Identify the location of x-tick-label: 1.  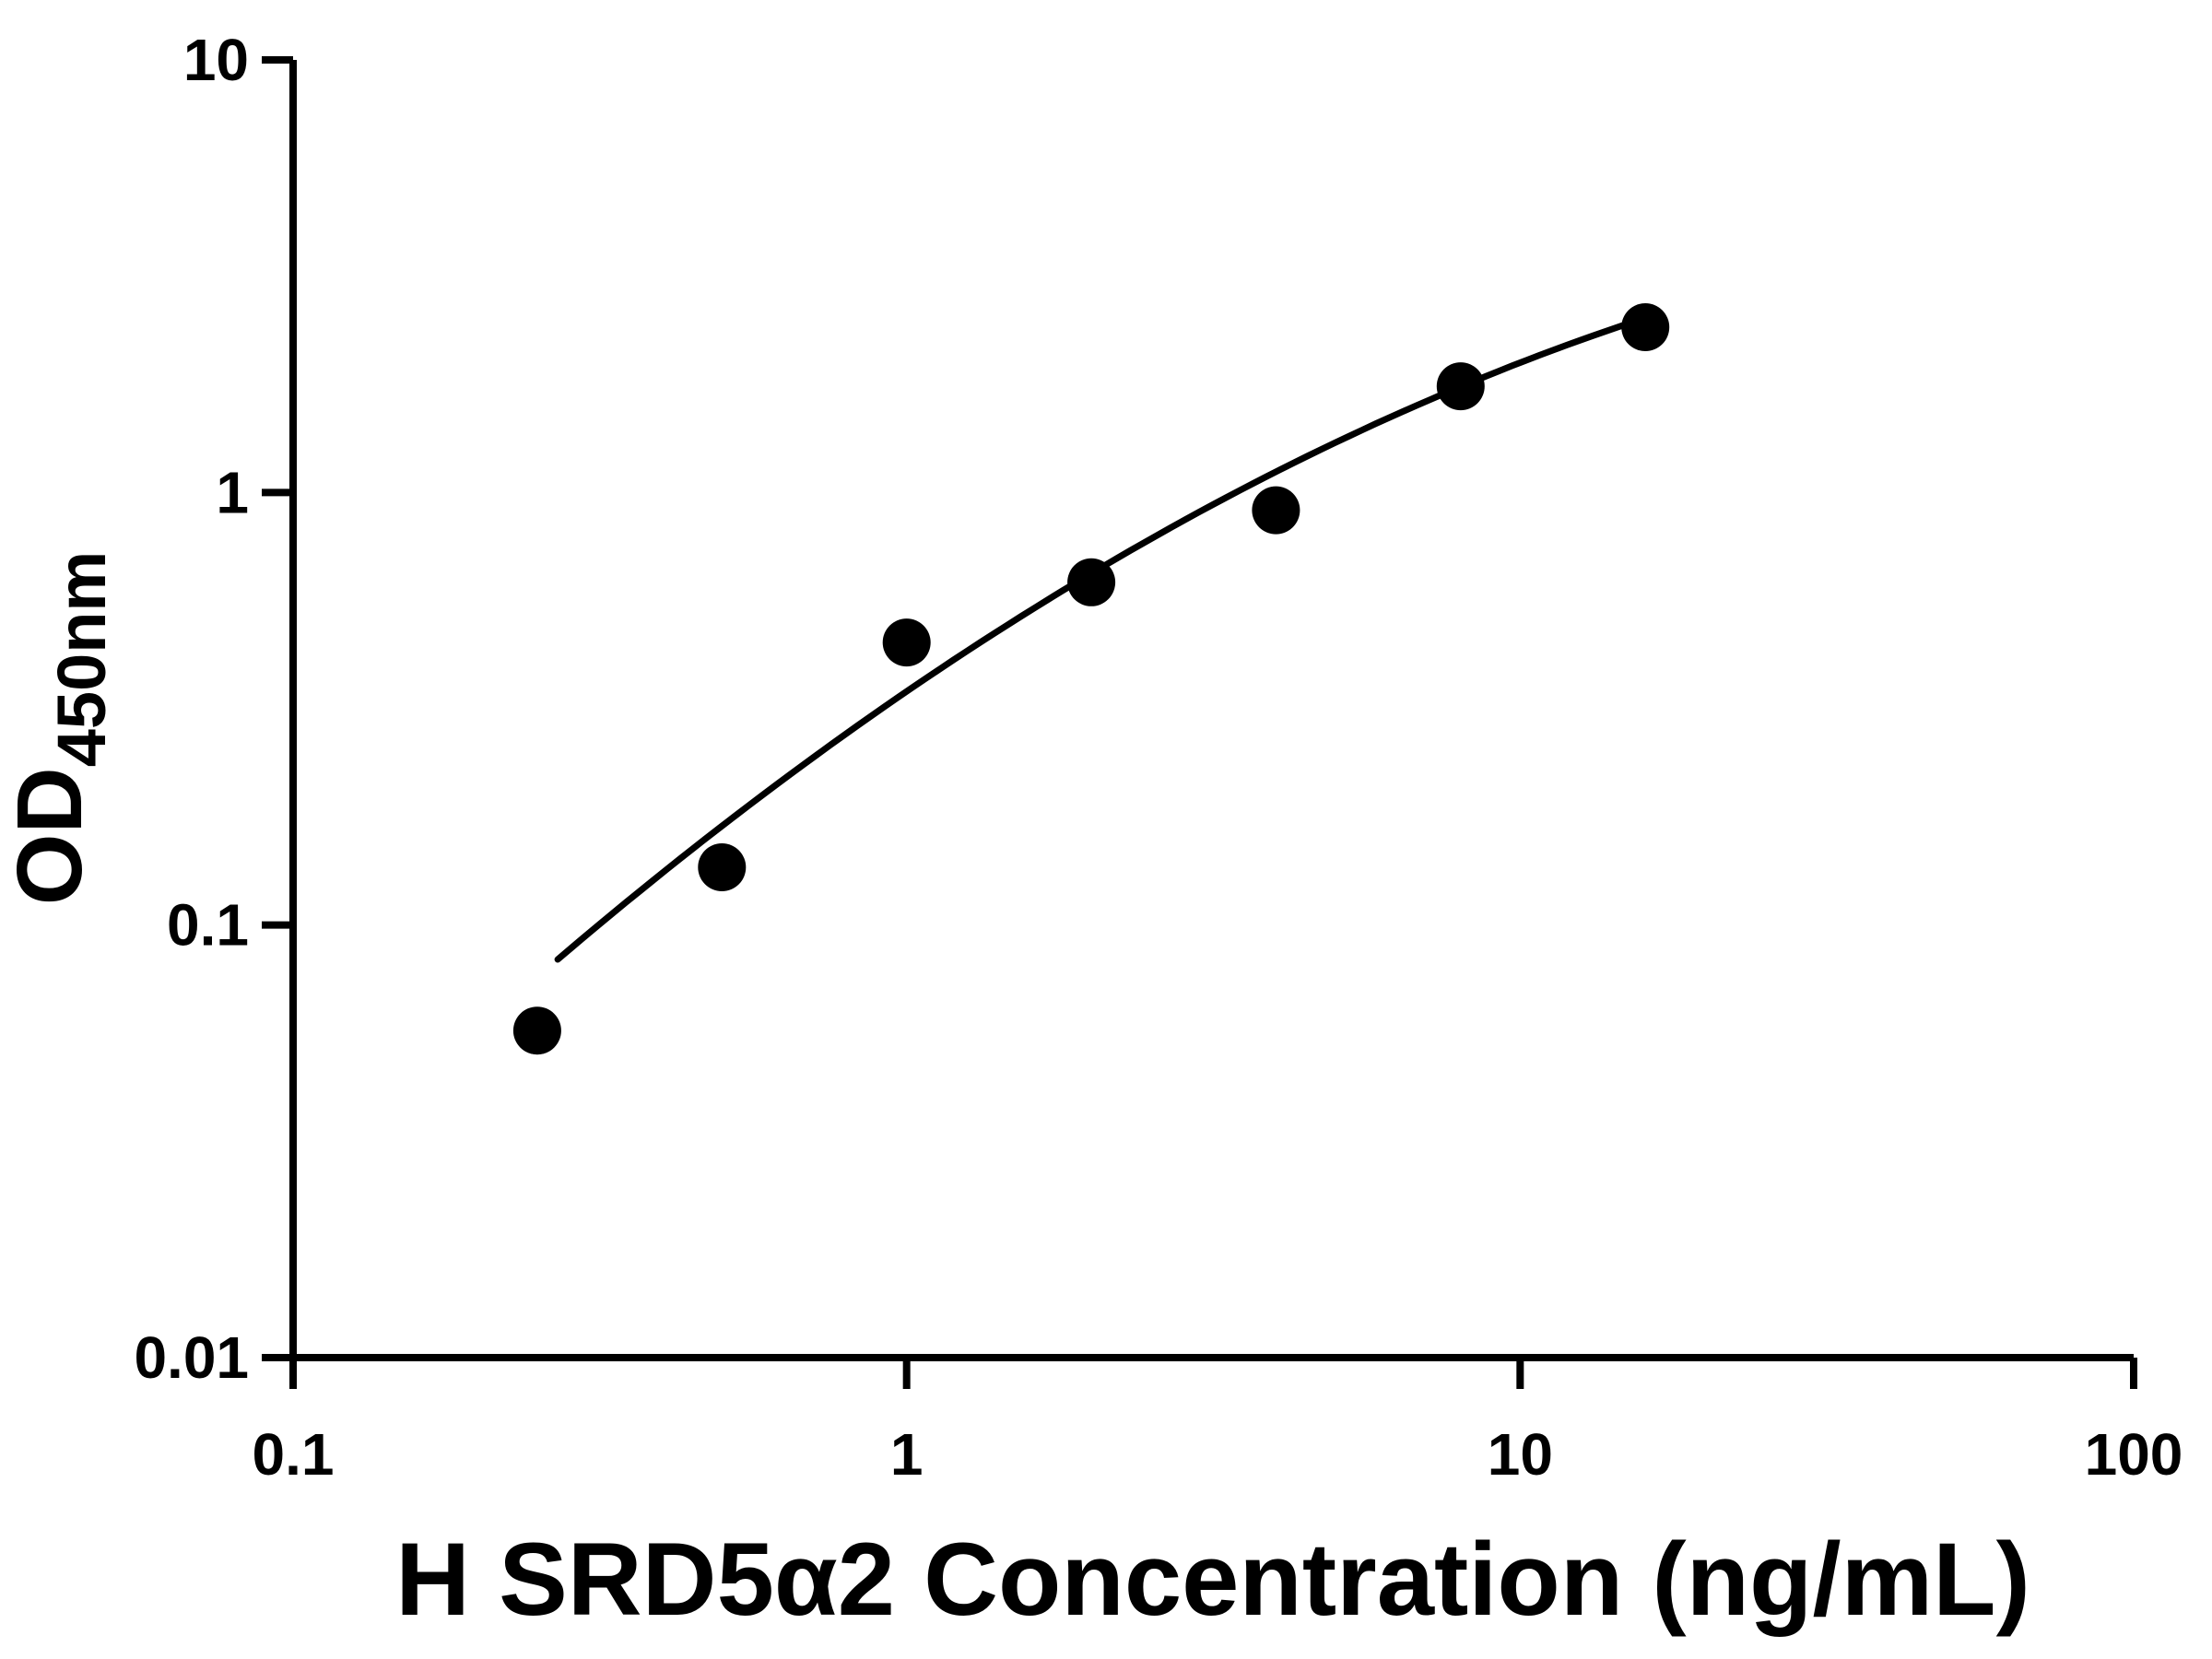
(907, 1454).